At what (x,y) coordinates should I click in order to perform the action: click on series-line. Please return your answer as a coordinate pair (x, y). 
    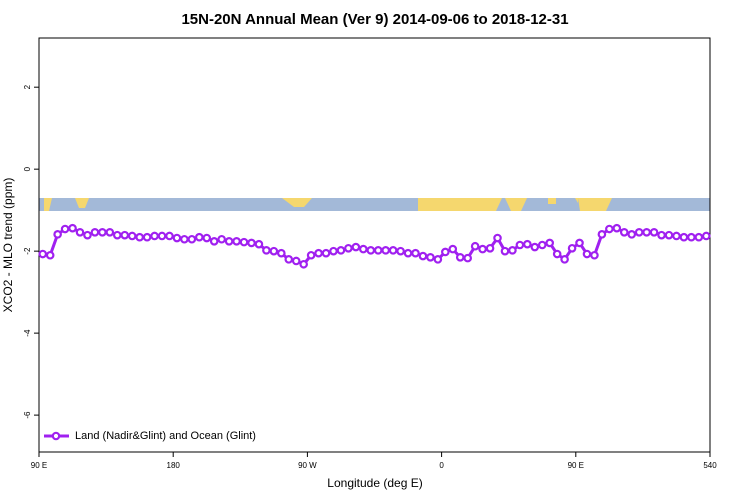
    Looking at the image, I should click on (374, 246).